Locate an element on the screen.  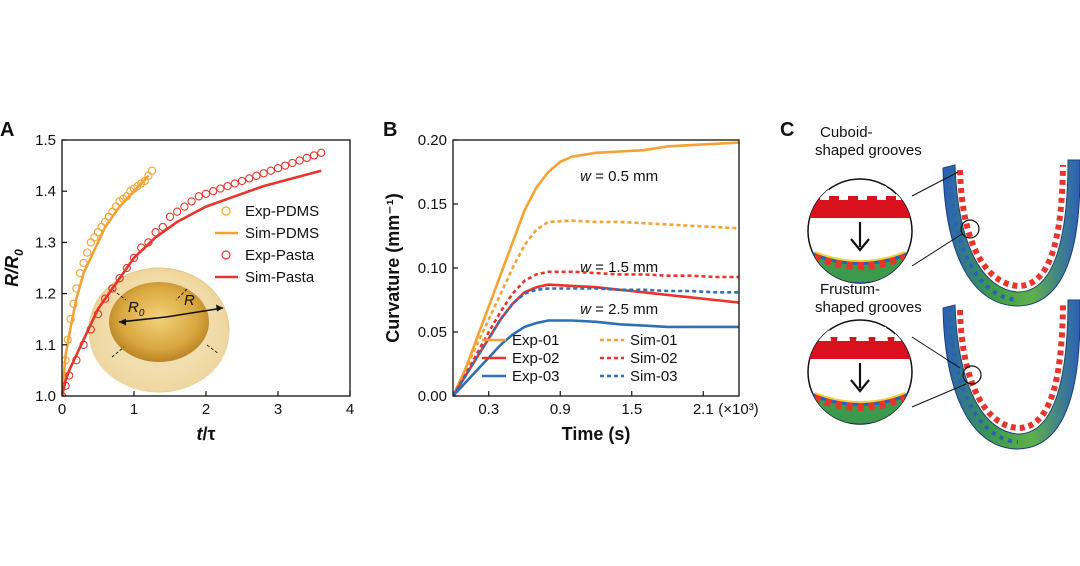
frustum-label-line1: Frustum- is located at coordinates (850, 289).